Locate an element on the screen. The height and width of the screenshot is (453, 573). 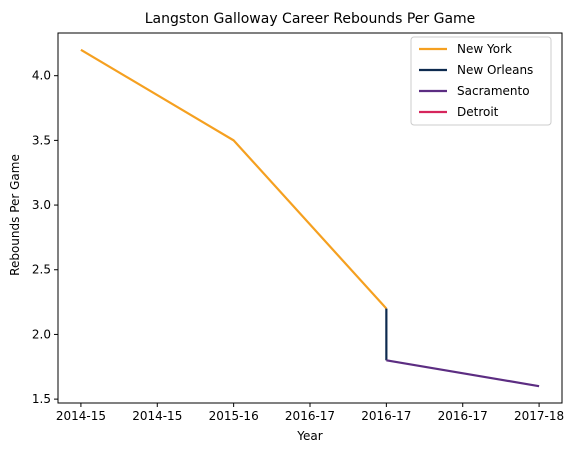
y-tick-label: 2.5 is located at coordinates (41, 270).